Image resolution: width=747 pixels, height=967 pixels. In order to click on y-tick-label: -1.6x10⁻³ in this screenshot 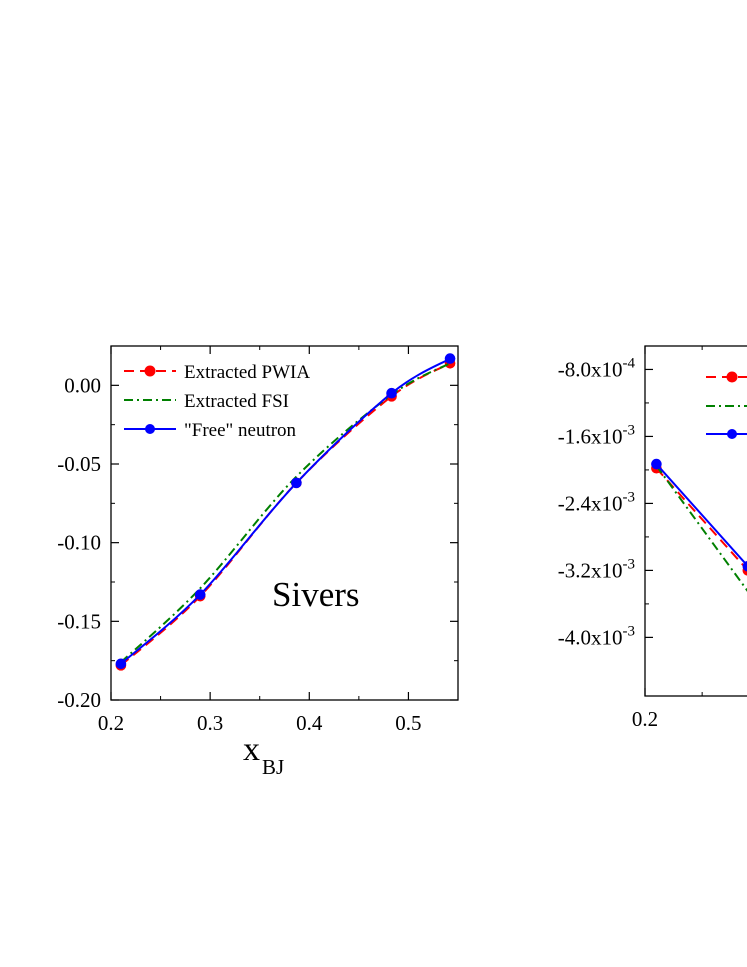, I will do `click(596, 435)`.